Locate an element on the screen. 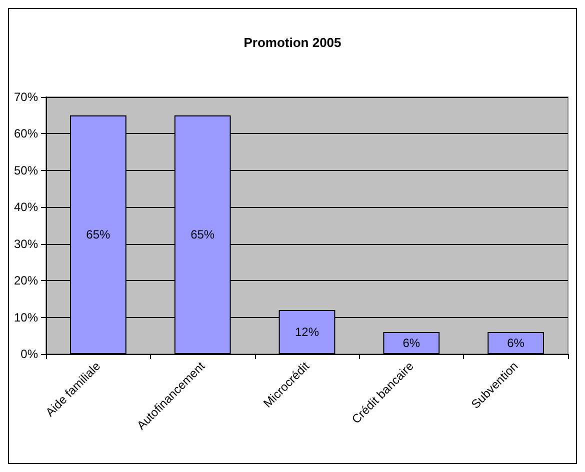 This screenshot has width=585, height=472. y-tick-label: 20% is located at coordinates (26, 281).